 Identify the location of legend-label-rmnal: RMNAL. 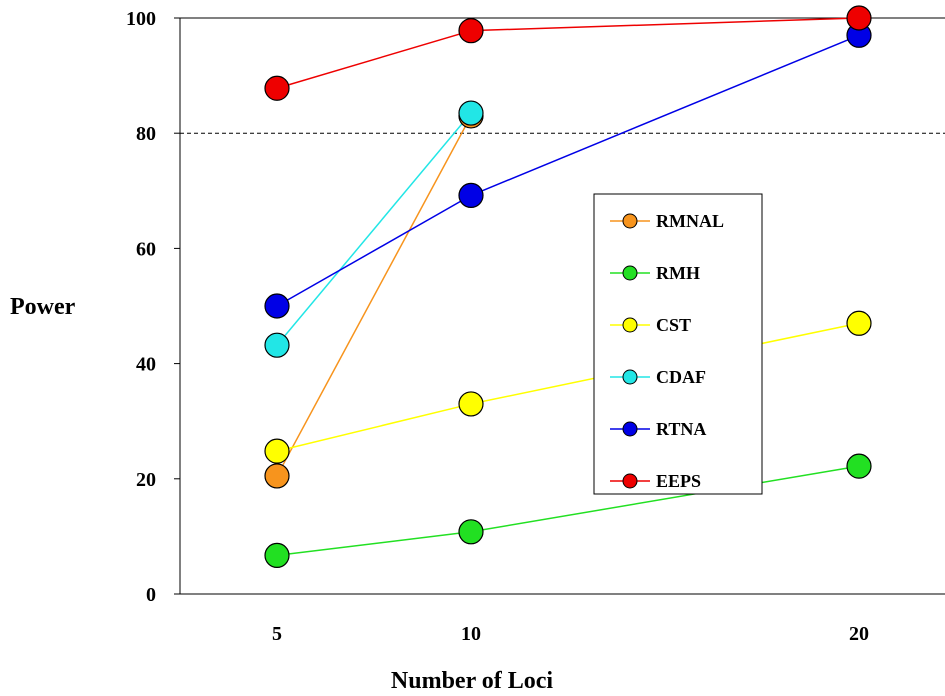
(690, 221).